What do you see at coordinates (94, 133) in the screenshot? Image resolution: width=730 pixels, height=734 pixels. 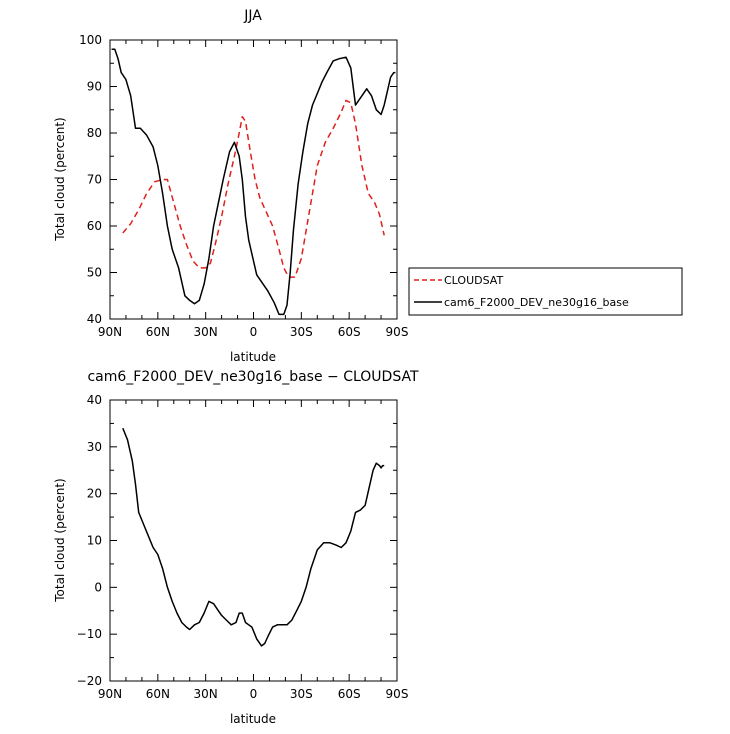 I see `y-tick-label: 80` at bounding box center [94, 133].